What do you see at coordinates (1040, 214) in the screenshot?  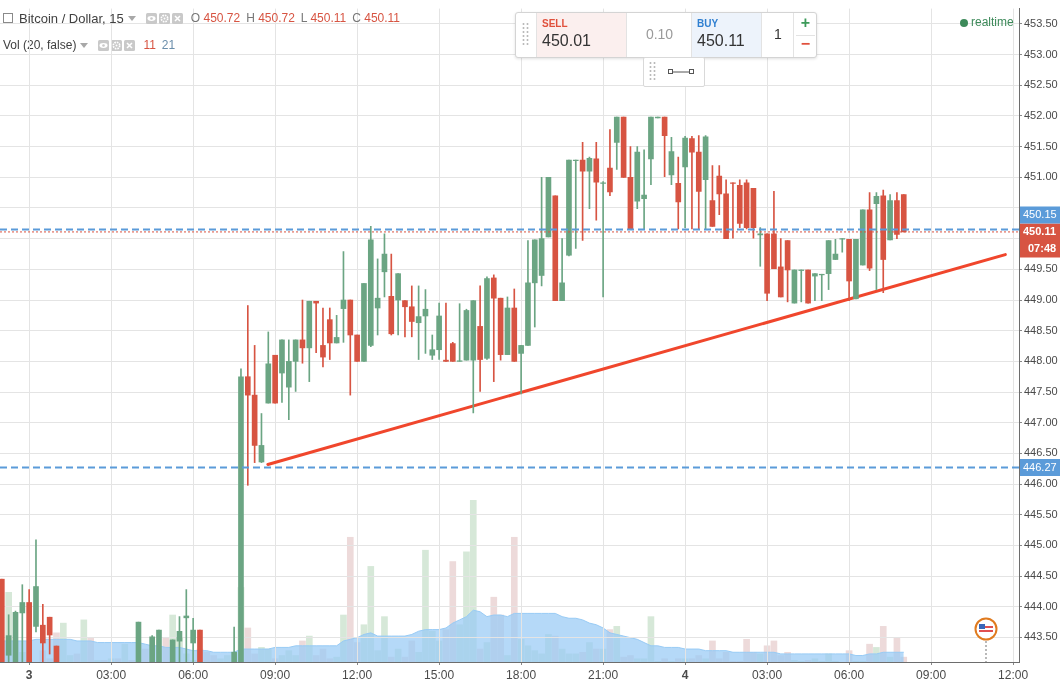 I see `ref-line-label: 450.15` at bounding box center [1040, 214].